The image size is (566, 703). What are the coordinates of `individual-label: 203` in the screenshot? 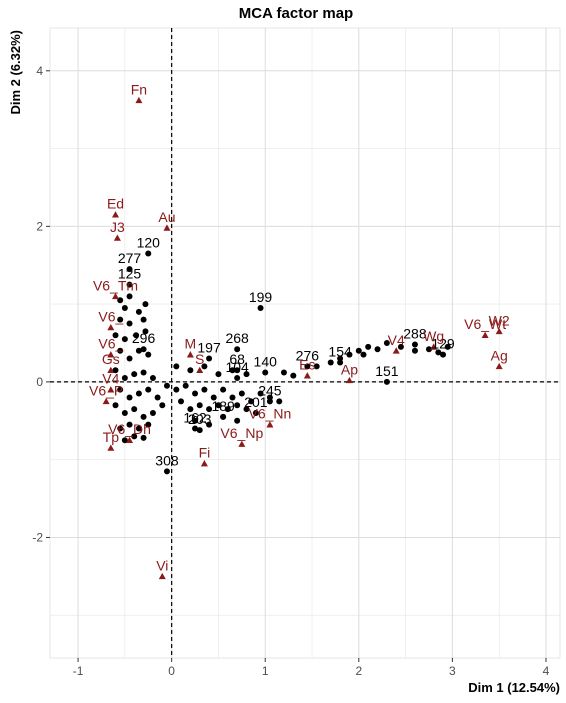 It's located at (200, 419).